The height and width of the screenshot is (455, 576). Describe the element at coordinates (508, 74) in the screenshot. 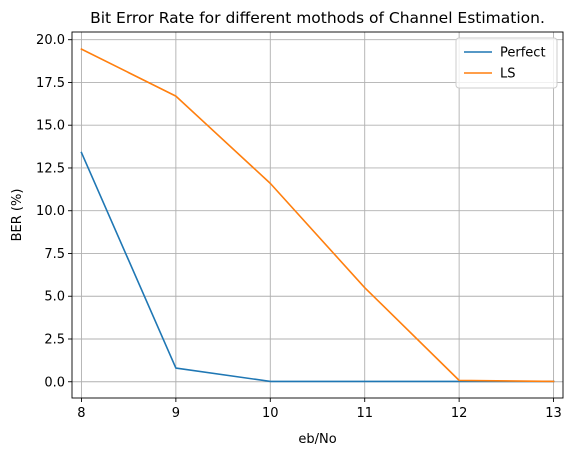

I see `legend-label-ls: LS` at that location.